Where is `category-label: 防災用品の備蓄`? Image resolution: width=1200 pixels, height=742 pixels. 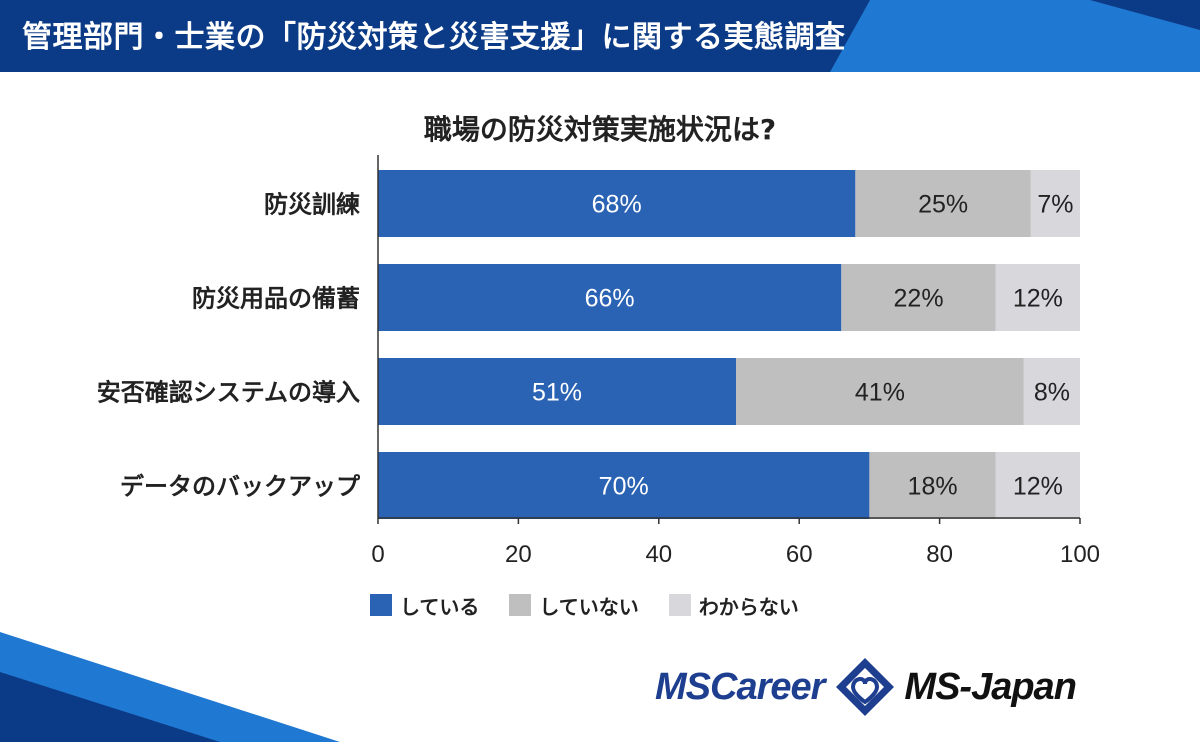
category-label: 防災用品の備蓄 is located at coordinates (276, 299).